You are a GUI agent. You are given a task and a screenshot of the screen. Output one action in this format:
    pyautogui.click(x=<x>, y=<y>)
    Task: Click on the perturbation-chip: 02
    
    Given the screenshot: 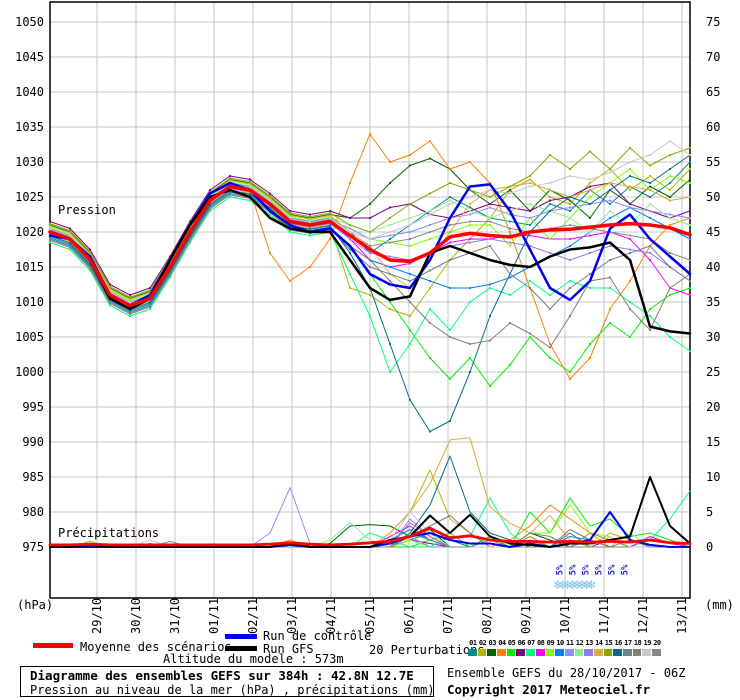 What is the action you would take?
    pyautogui.click(x=482, y=647)
    